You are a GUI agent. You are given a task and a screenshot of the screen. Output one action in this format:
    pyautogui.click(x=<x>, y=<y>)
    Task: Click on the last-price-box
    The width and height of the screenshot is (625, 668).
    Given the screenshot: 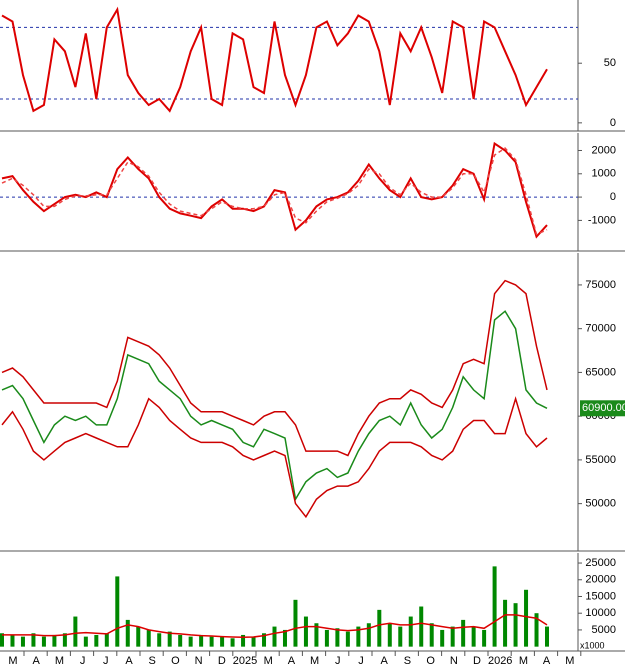 What is the action you would take?
    pyautogui.click(x=602, y=408)
    